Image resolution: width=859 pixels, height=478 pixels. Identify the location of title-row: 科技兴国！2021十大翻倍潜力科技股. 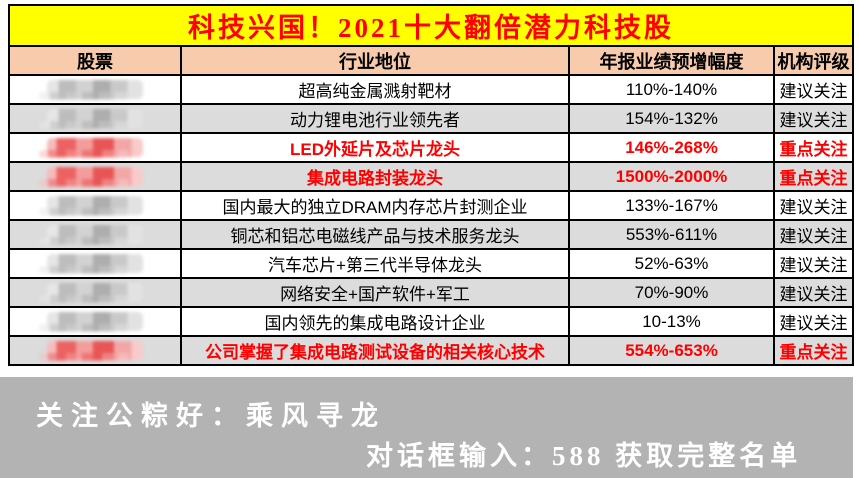
(431, 25).